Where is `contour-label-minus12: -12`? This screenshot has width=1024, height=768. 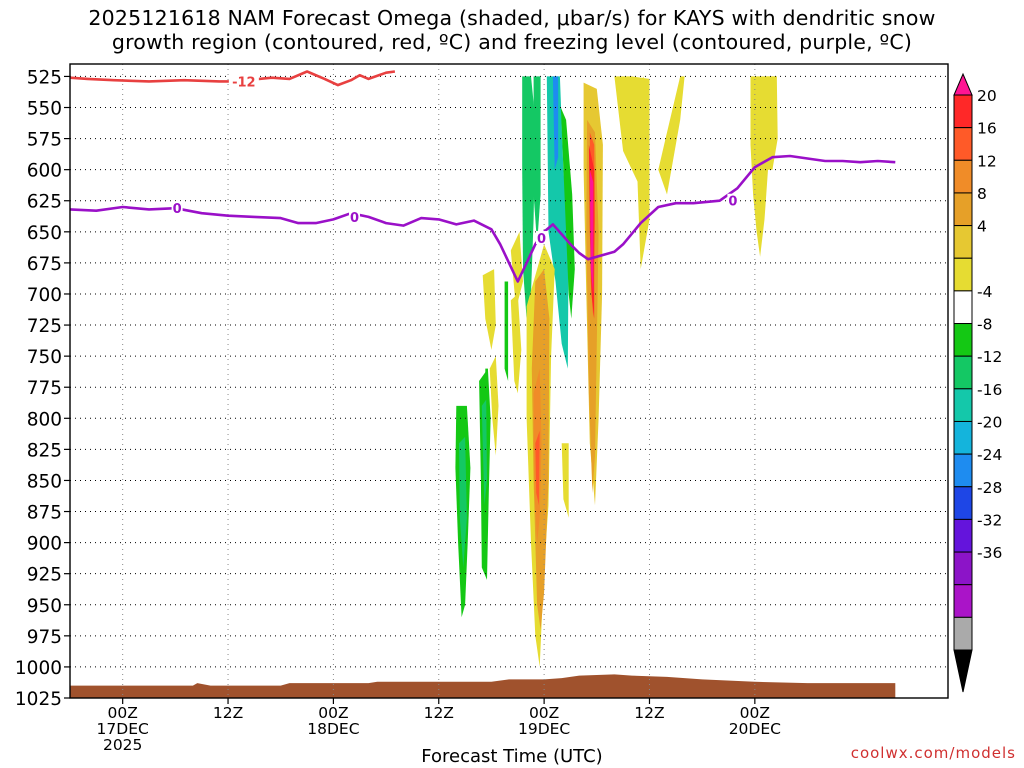 contour-label-minus12: -12 is located at coordinates (244, 82).